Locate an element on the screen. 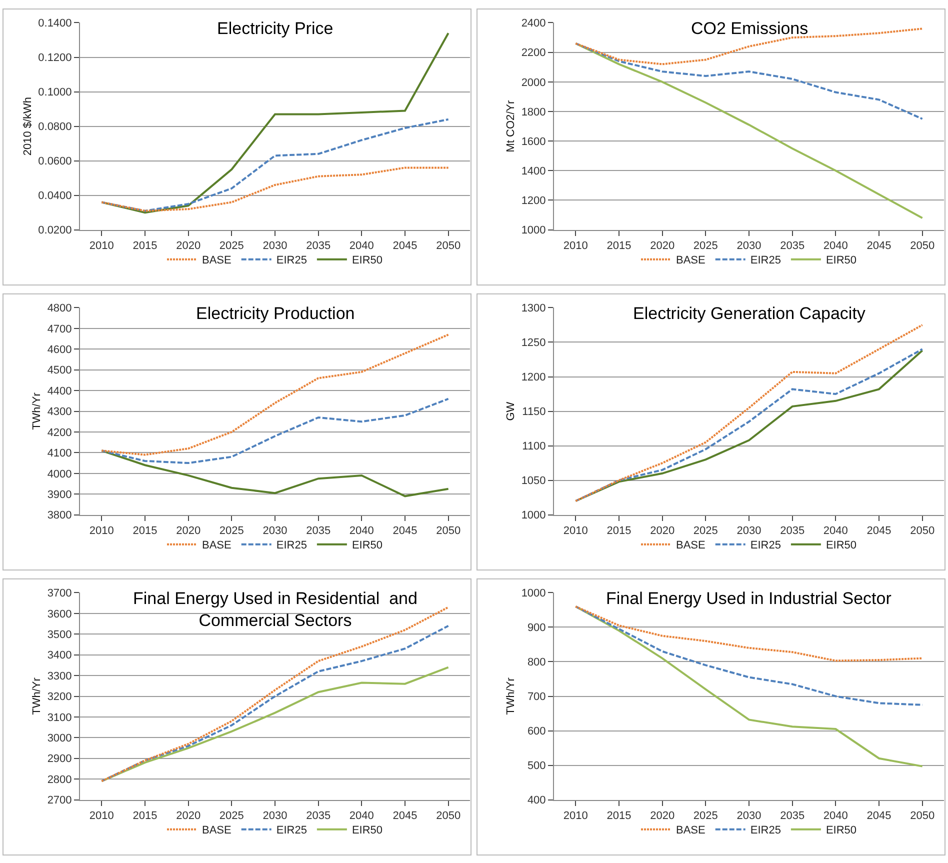 This screenshot has width=948, height=863. y-tick-label: 3100 is located at coordinates (59, 718).